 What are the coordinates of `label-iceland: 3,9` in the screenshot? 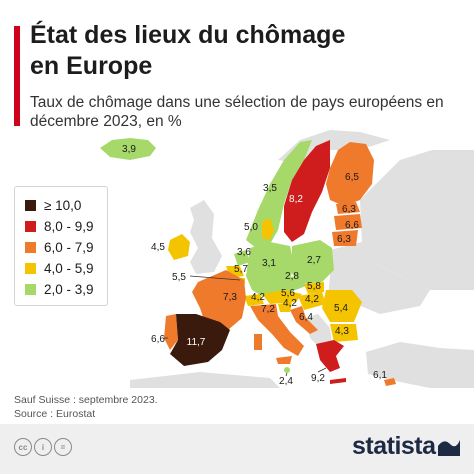 It's located at (129, 149).